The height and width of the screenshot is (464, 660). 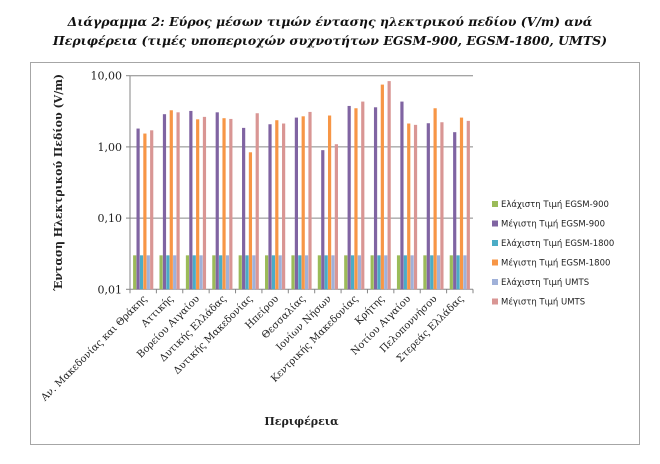 I want to click on y-axis-title: Ένταση Ηλεκτρικού Πεδίου (V/m), so click(x=58, y=183).